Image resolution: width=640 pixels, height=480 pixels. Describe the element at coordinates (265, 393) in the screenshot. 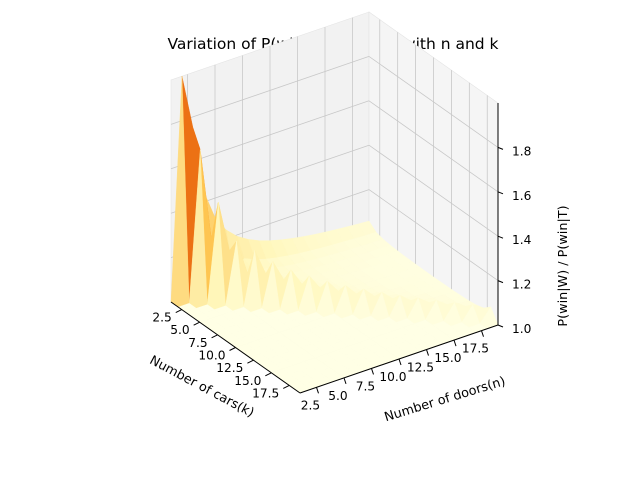

I see `x-tick-label: 17.5` at that location.